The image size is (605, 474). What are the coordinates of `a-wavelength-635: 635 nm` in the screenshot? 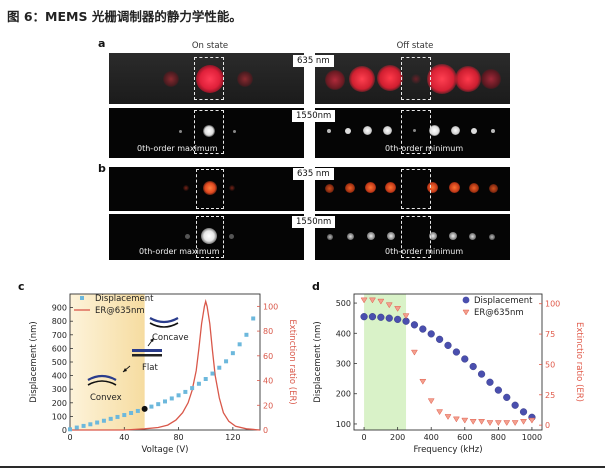 It's located at (313, 61).